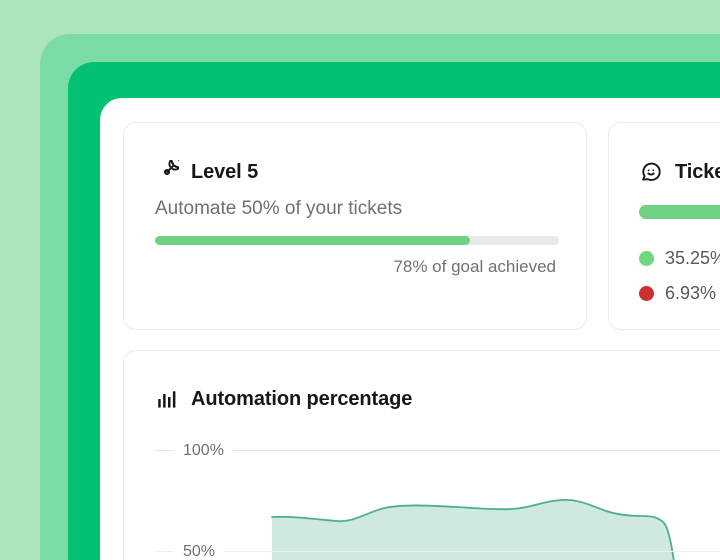 The width and height of the screenshot is (720, 560). Describe the element at coordinates (664, 226) in the screenshot. I see `ticket-satisfaction-card: Ticke 35.25% 6.93% N` at that location.